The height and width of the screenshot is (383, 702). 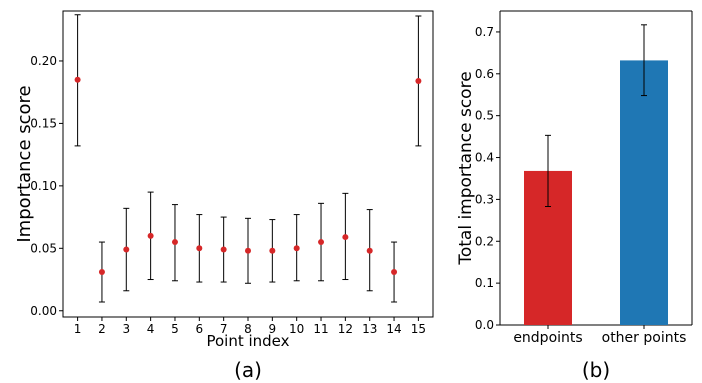 I want to click on panel-a-x-tick-label: 1, so click(x=78, y=329).